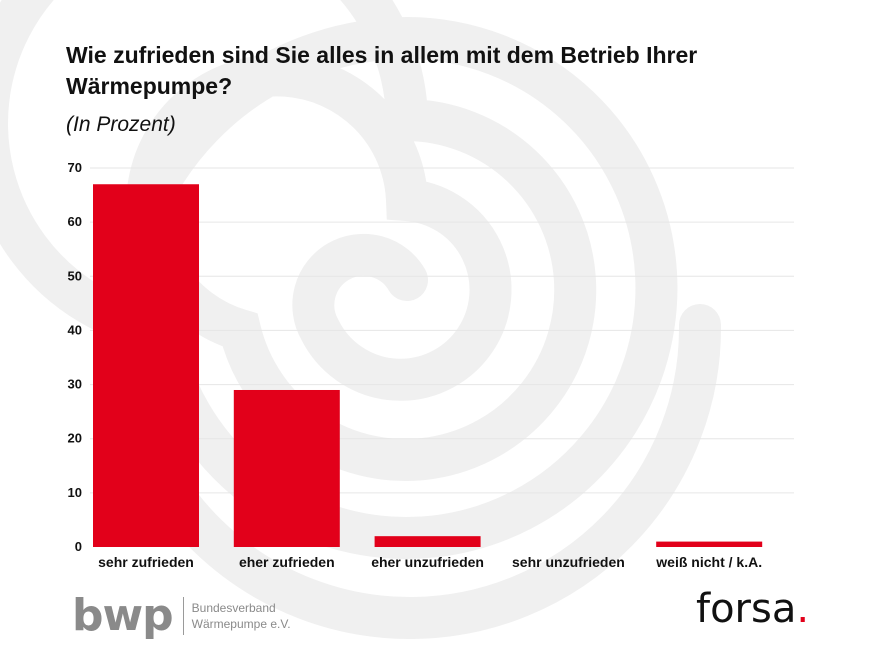  I want to click on x-category-label: weiß nicht / k.A., so click(708, 562).